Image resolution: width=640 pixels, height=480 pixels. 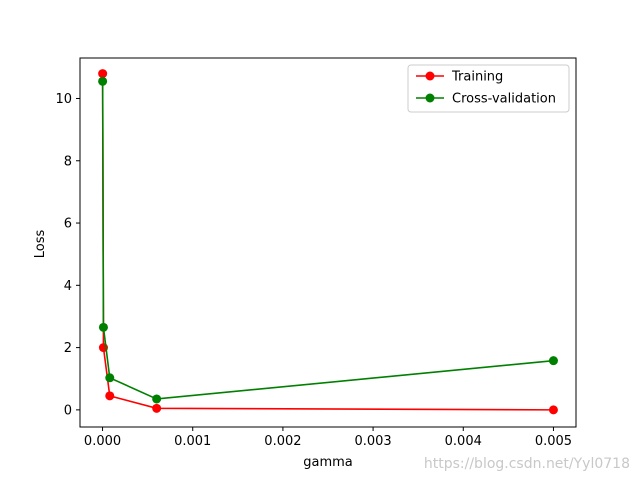 I want to click on x-tick-label: 0.005, so click(x=553, y=441).